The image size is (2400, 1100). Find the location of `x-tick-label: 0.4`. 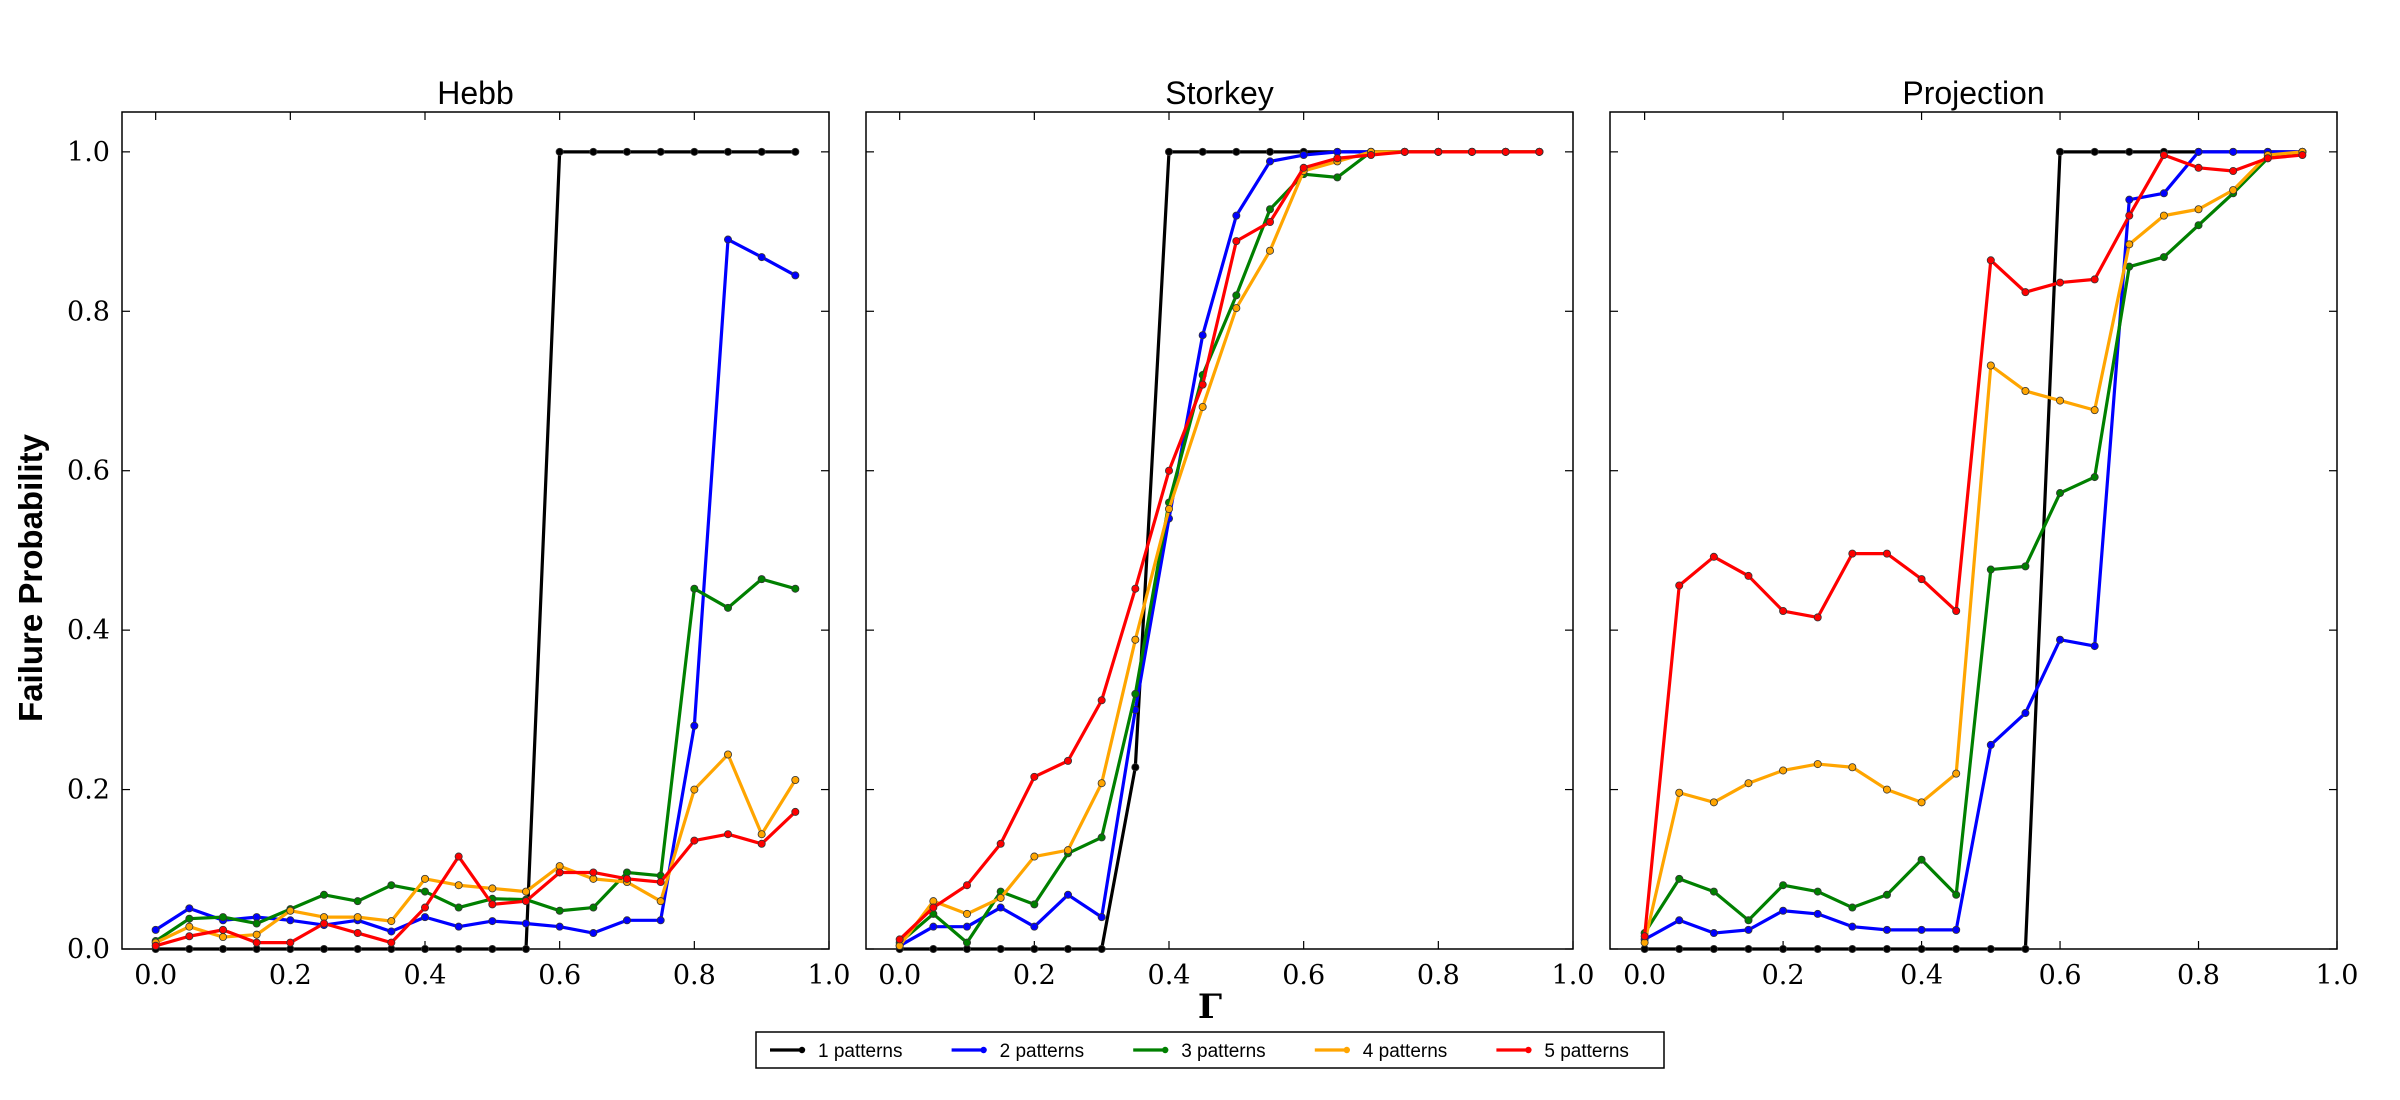

x-tick-label: 0.4 is located at coordinates (1169, 975).